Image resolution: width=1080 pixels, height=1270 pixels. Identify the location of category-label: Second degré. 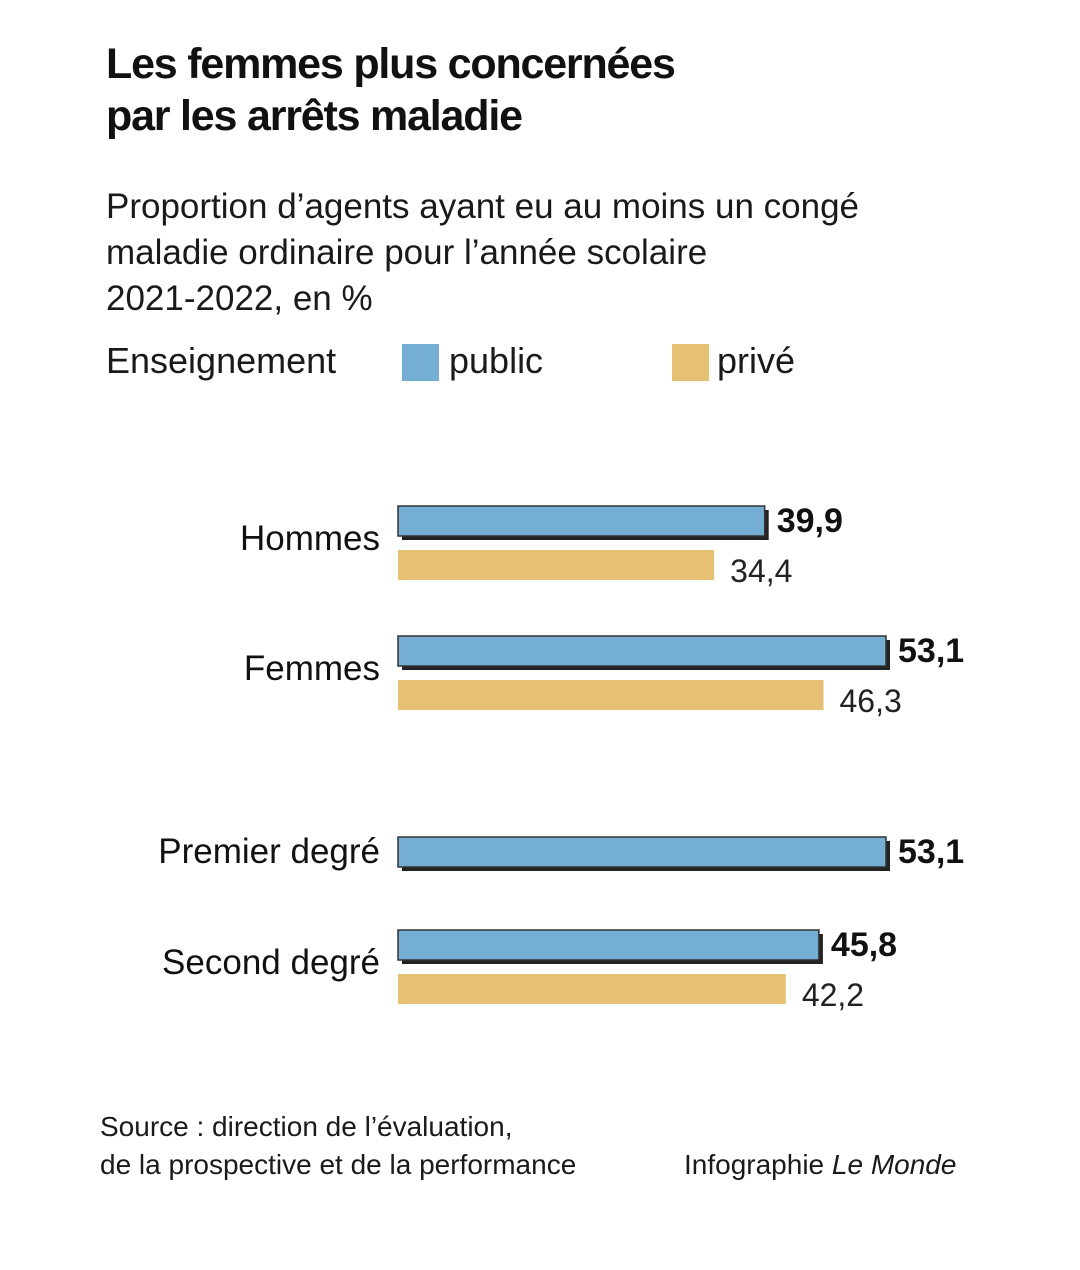
(271, 962).